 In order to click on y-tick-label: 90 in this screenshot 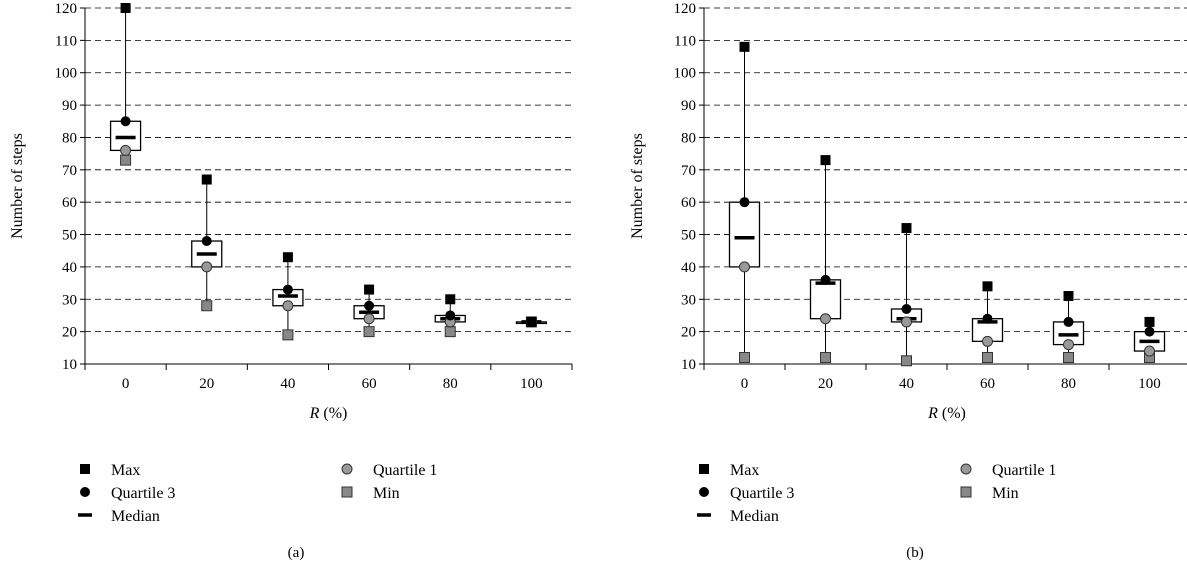, I will do `click(69, 106)`.